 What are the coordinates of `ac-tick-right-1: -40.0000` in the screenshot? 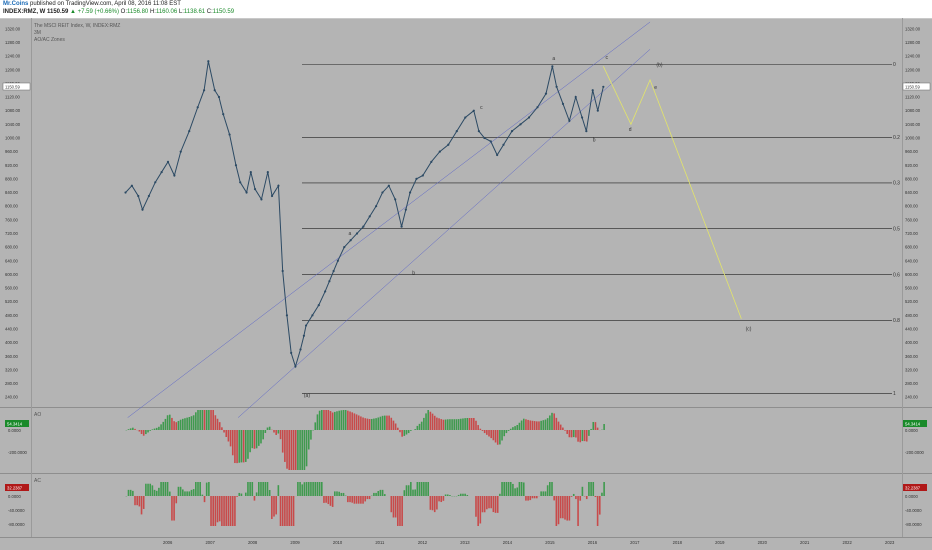 It's located at (913, 510).